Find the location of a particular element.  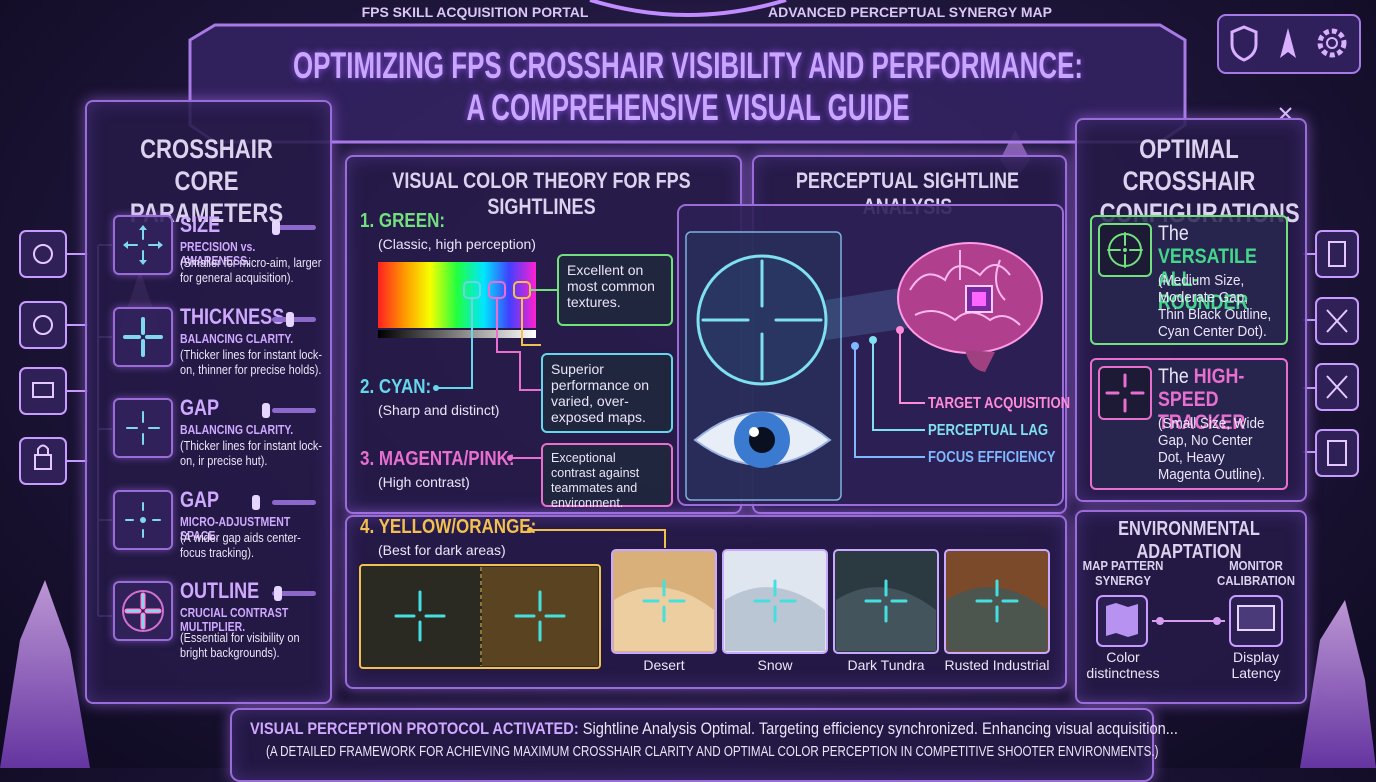

environment-label: Rusted Industrial is located at coordinates (997, 665).